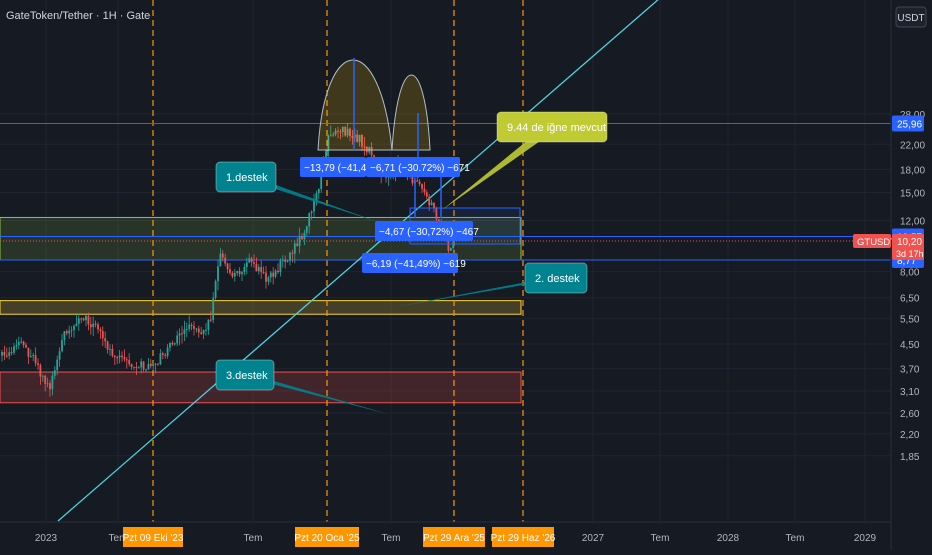 The image size is (932, 555). I want to click on y-tick-label: 1,85, so click(910, 457).